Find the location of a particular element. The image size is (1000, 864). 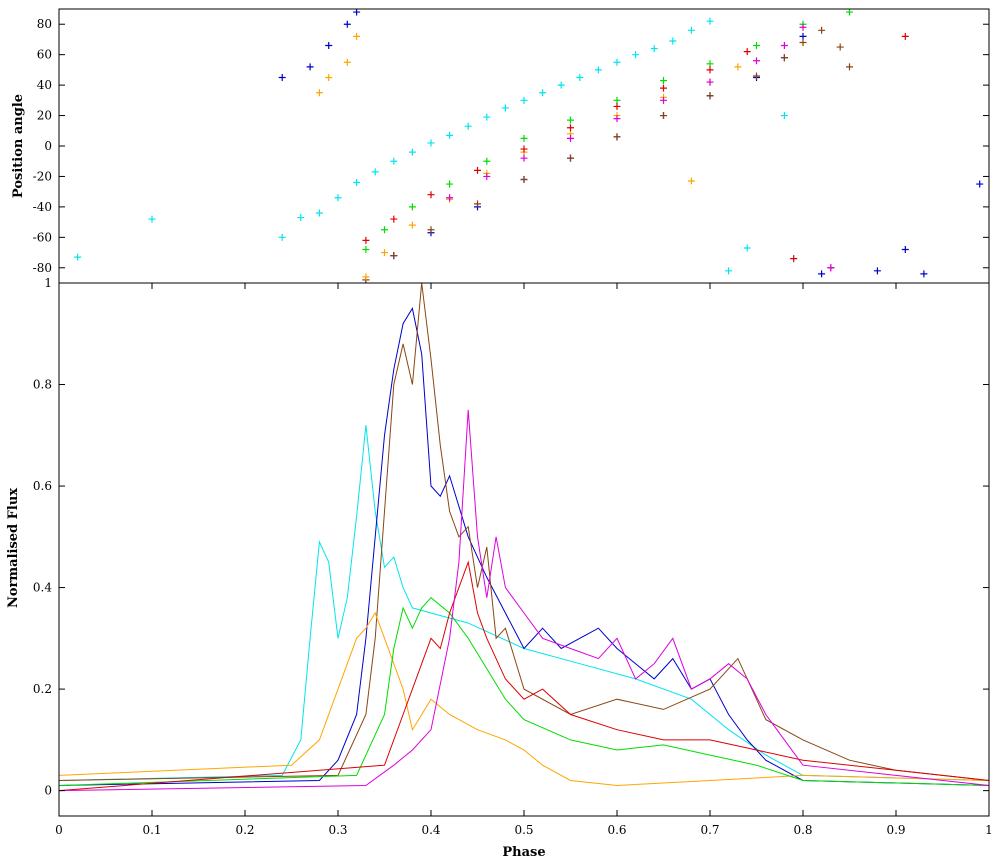

phase-tick-label: 0.3 is located at coordinates (337, 830).